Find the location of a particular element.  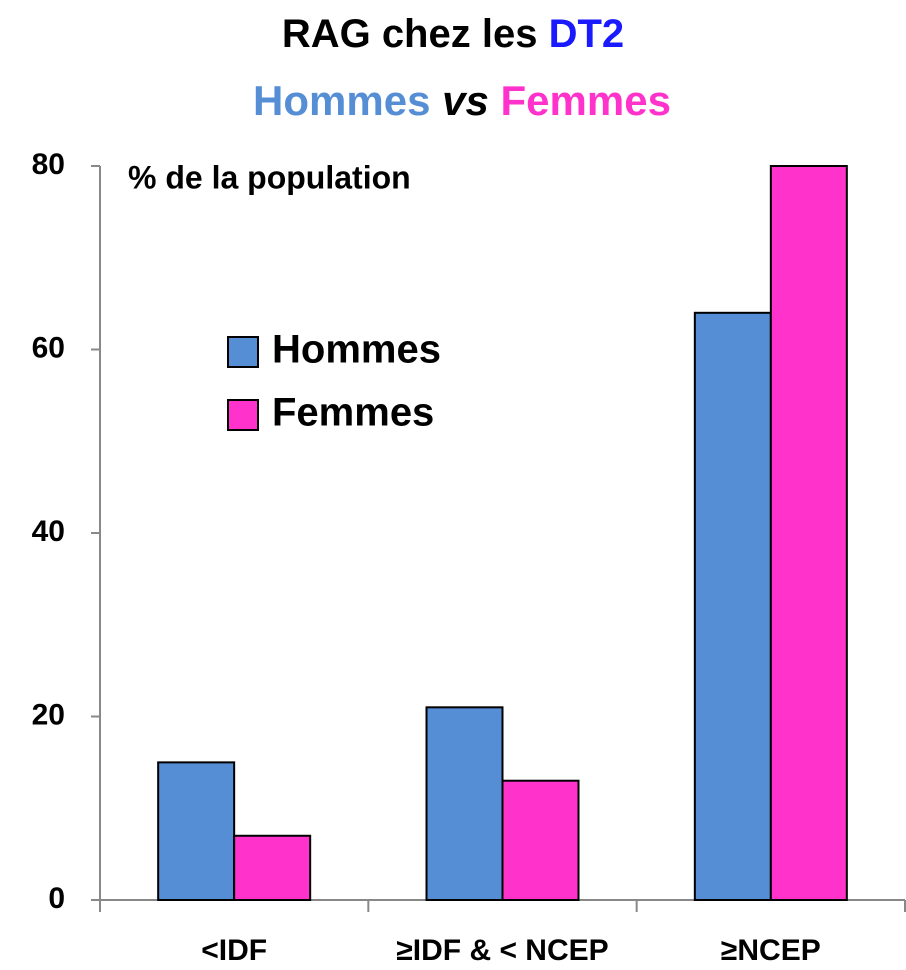

legend-label: Hommes is located at coordinates (356, 350).